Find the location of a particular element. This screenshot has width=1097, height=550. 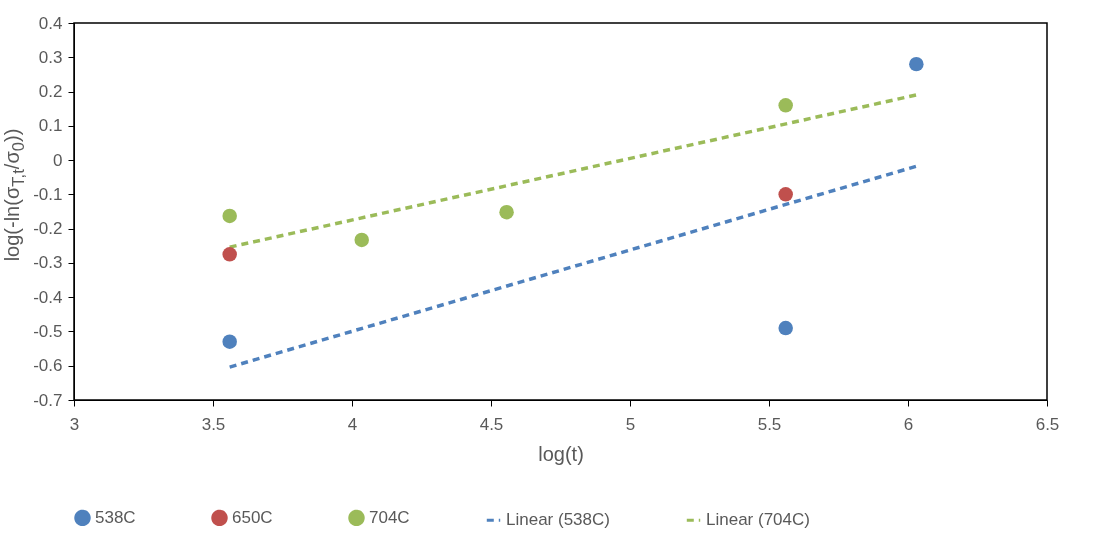

x-tick-label: 6.5 is located at coordinates (1047, 424).